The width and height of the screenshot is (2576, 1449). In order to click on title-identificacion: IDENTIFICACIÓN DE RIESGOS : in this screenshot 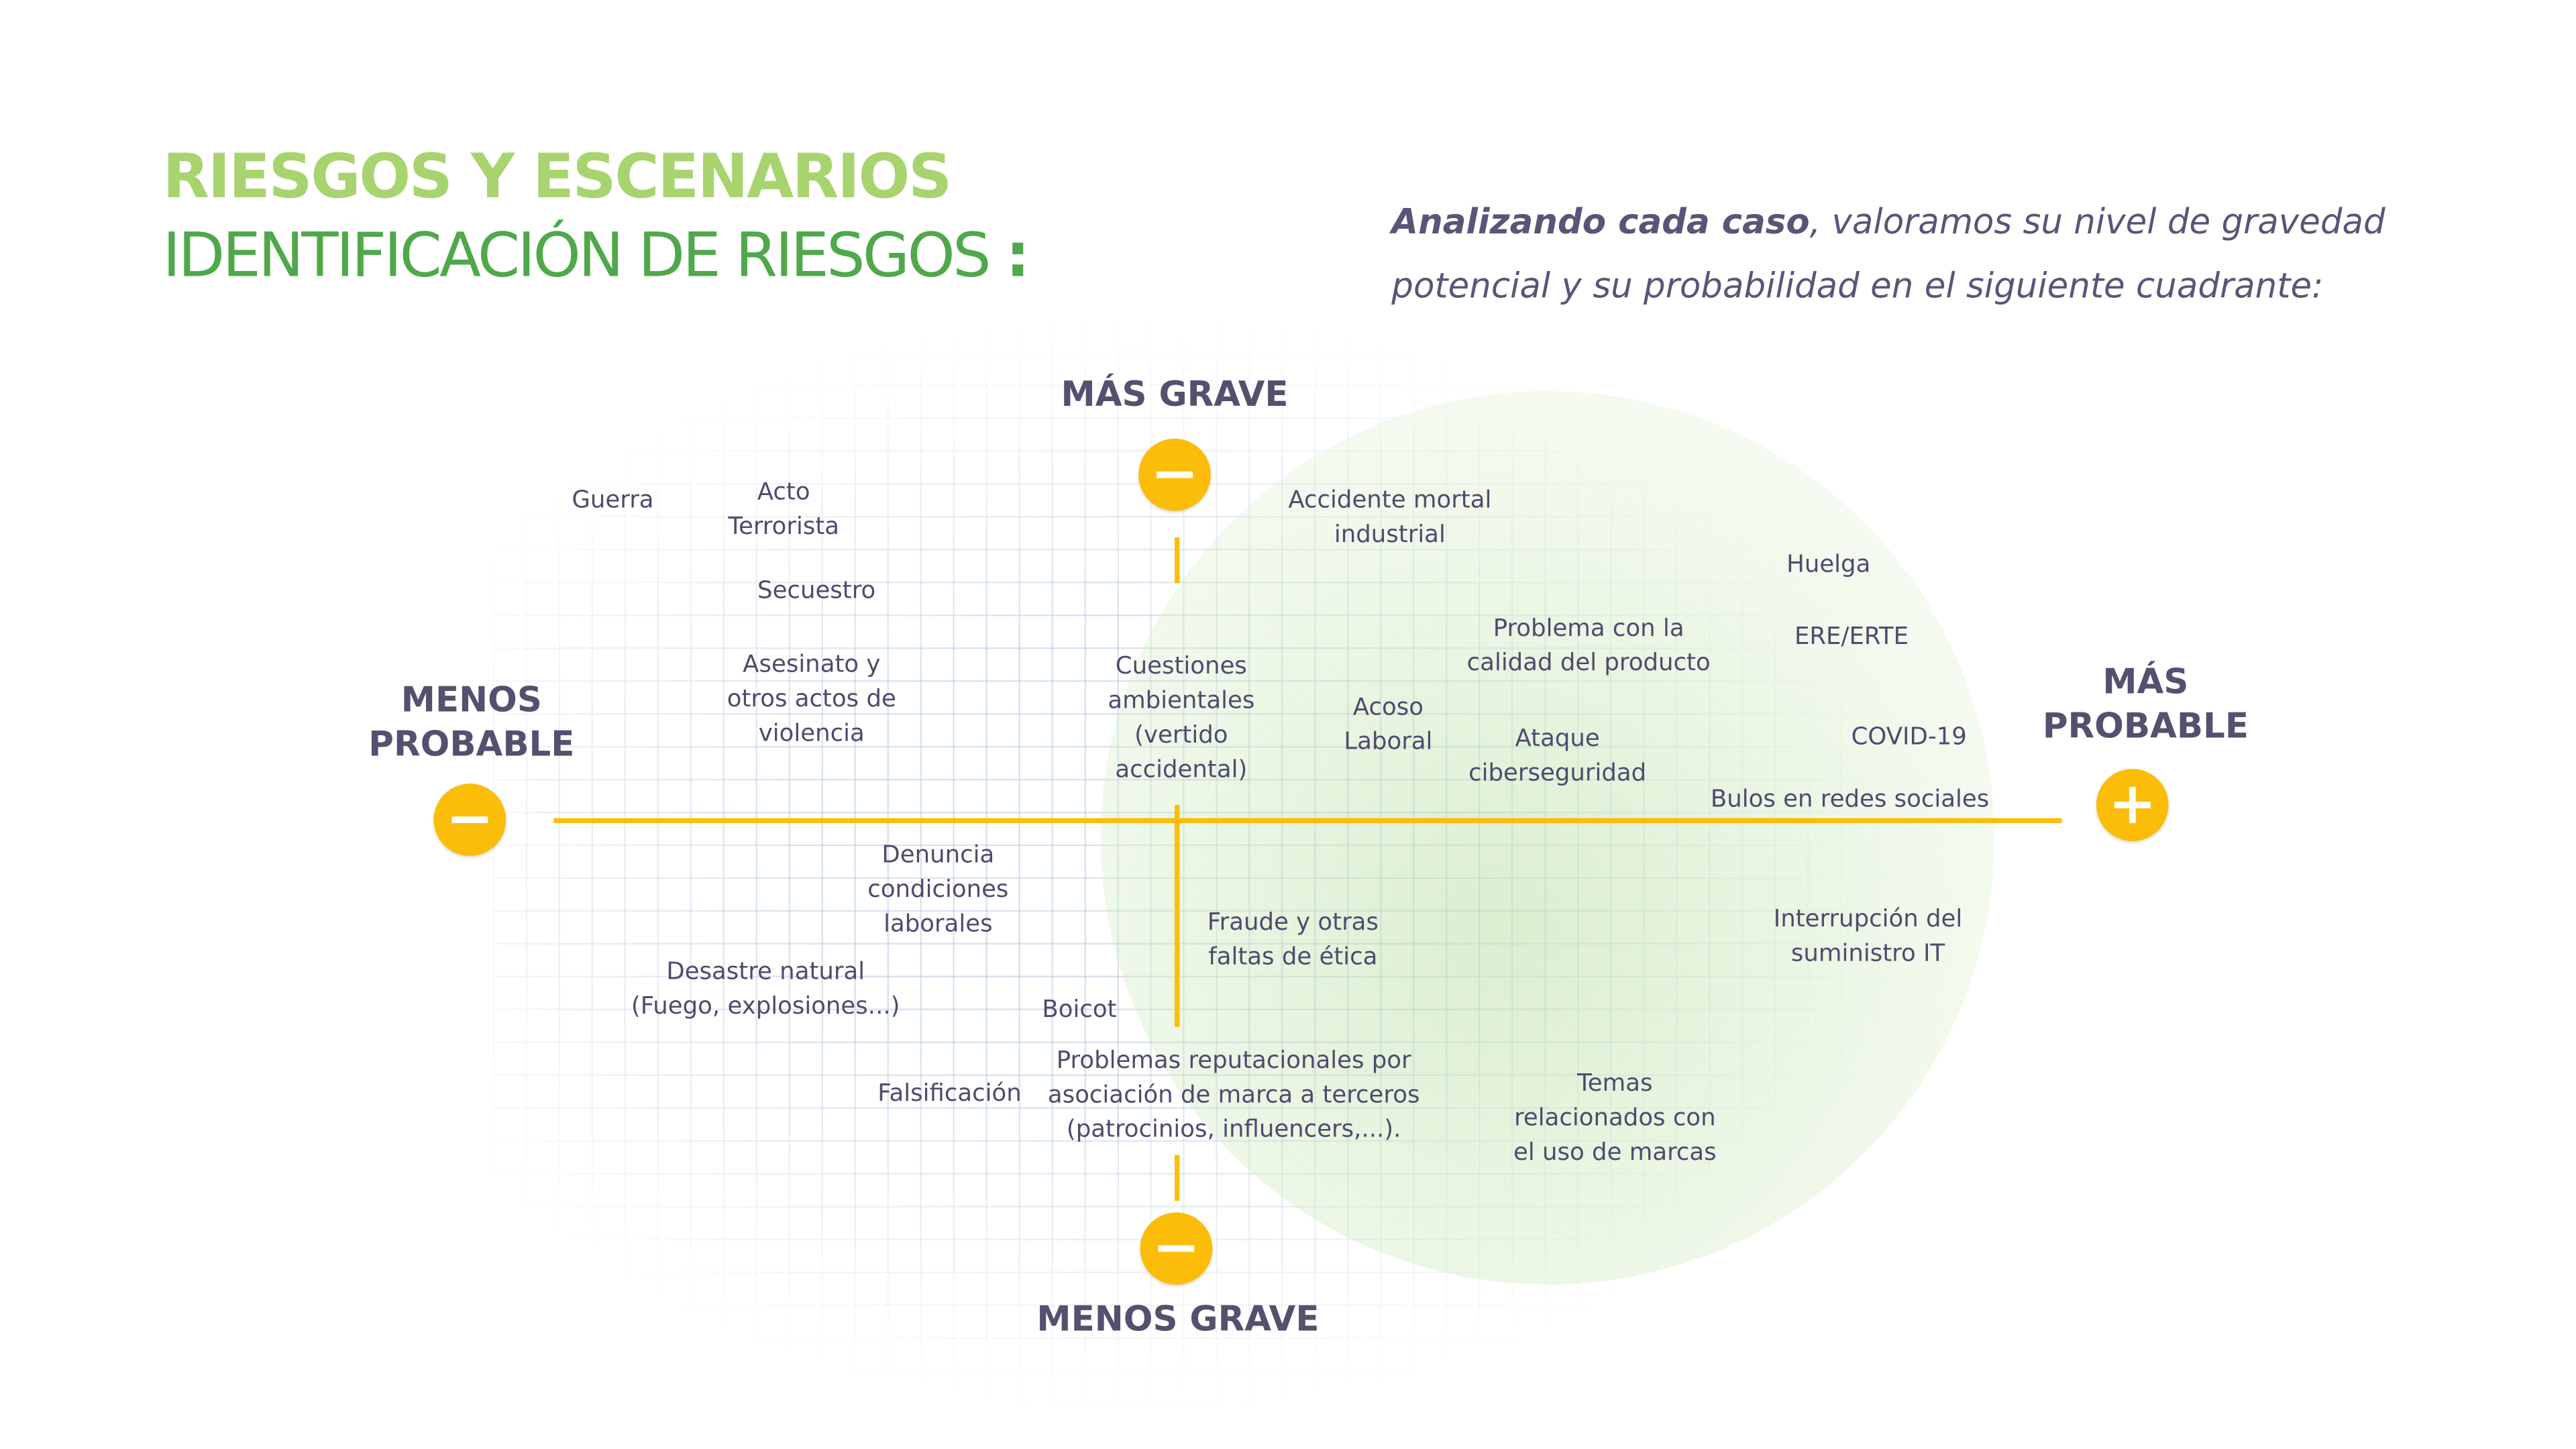, I will do `click(596, 255)`.